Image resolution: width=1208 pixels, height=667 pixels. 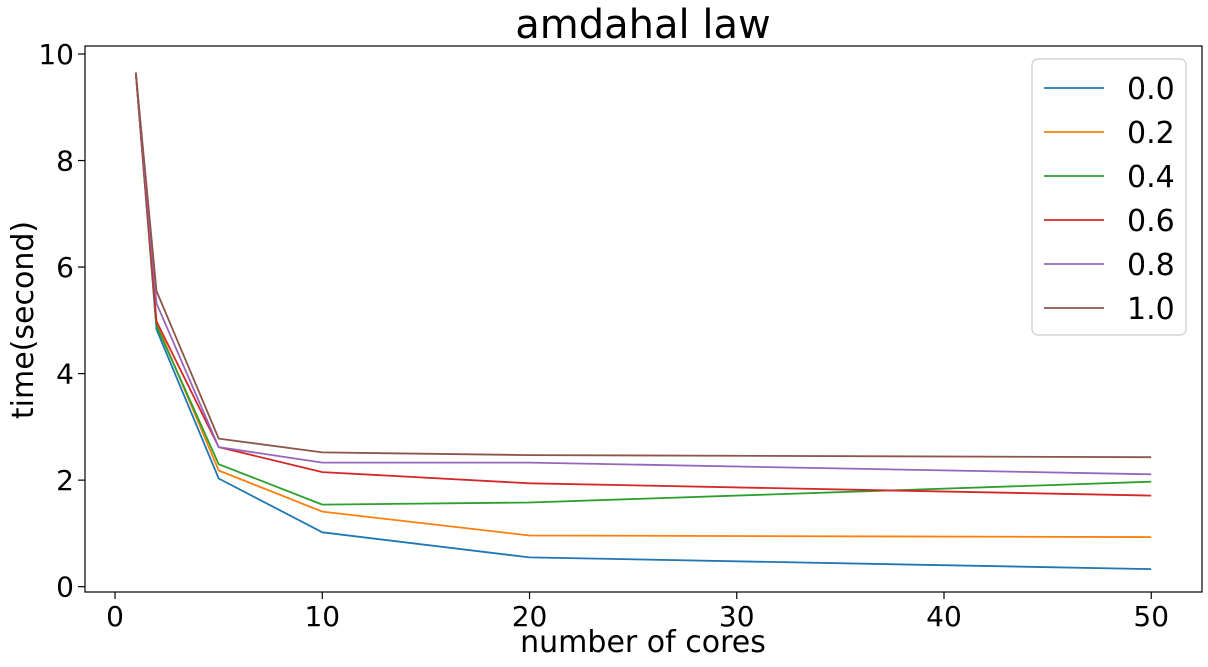 I want to click on legend-box, so click(x=1109, y=197).